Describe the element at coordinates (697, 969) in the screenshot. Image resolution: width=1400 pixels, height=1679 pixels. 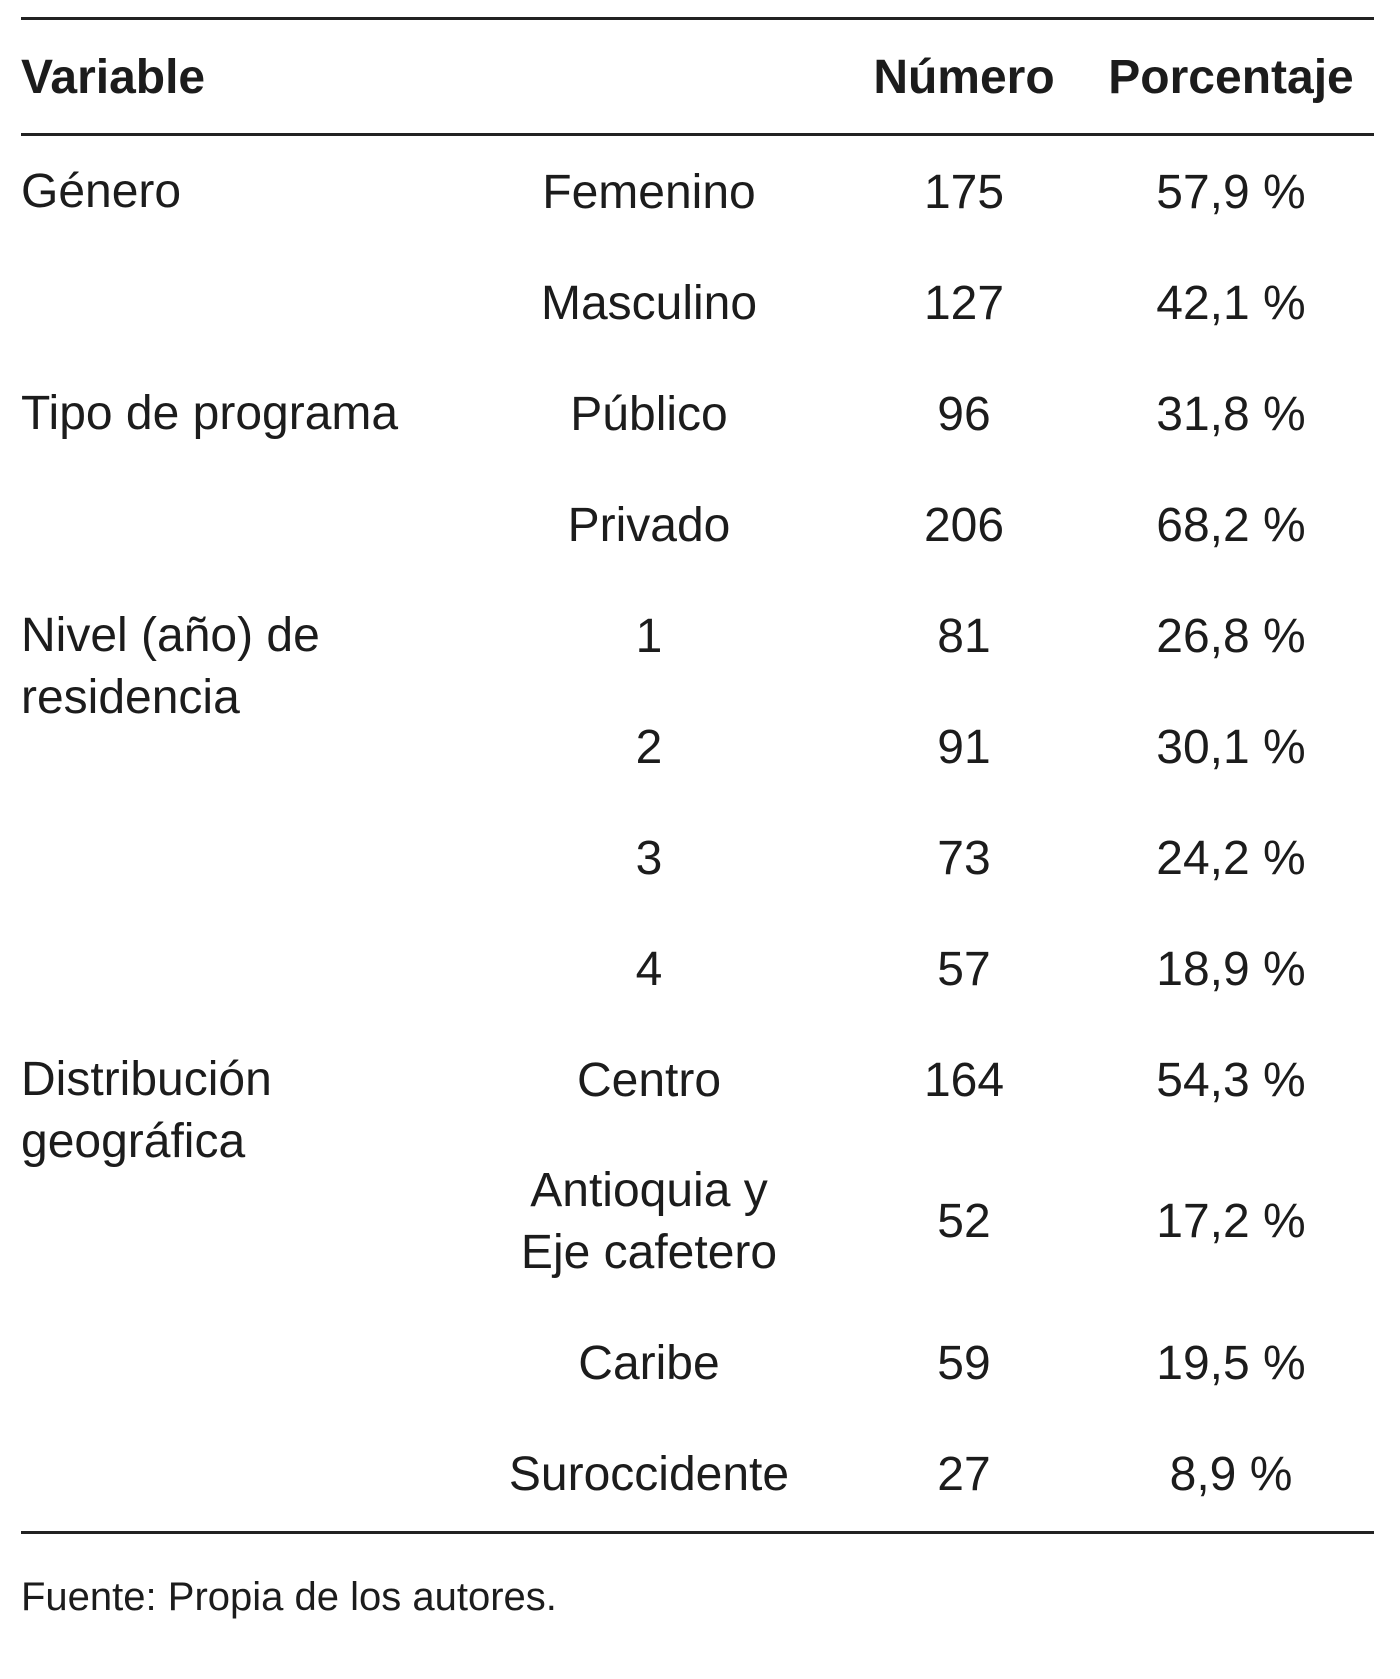
I see `table-row: 4 57 18,9 %` at that location.